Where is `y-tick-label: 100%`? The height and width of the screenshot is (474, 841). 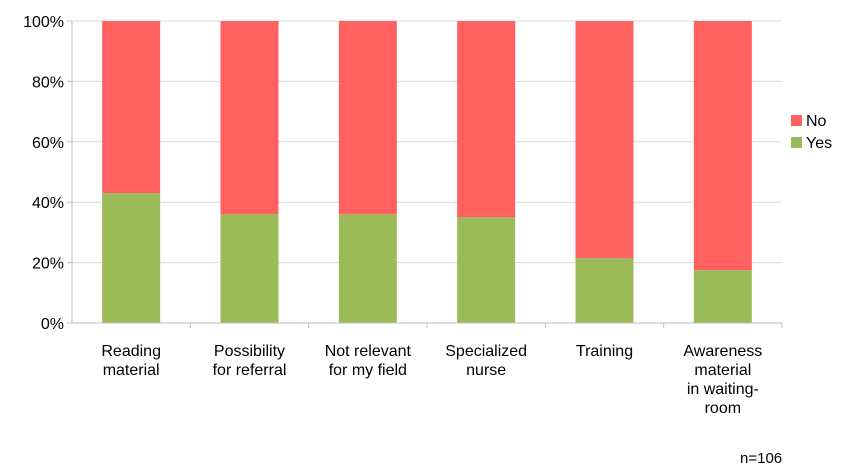
y-tick-label: 100% is located at coordinates (43, 22).